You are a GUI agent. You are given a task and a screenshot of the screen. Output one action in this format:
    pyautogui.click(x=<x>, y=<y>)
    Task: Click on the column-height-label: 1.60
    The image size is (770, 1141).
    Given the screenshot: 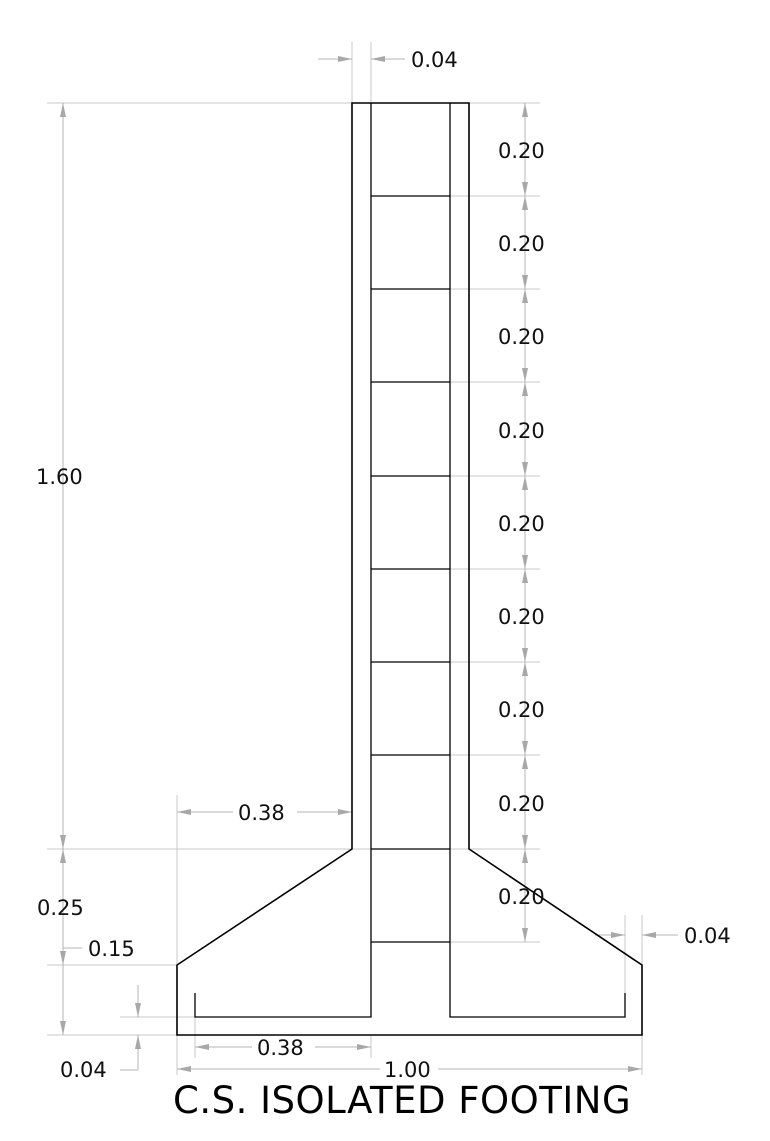 What is the action you would take?
    pyautogui.click(x=59, y=477)
    